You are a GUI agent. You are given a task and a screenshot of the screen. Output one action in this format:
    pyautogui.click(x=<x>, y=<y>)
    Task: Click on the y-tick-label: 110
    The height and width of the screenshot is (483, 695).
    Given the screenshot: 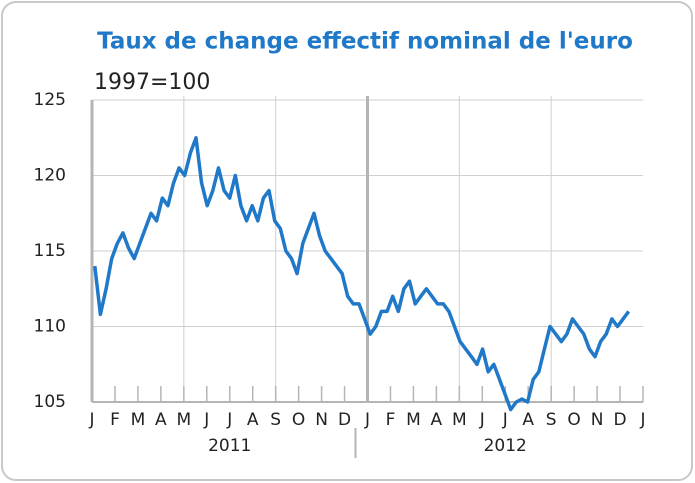 What is the action you would take?
    pyautogui.click(x=50, y=327)
    